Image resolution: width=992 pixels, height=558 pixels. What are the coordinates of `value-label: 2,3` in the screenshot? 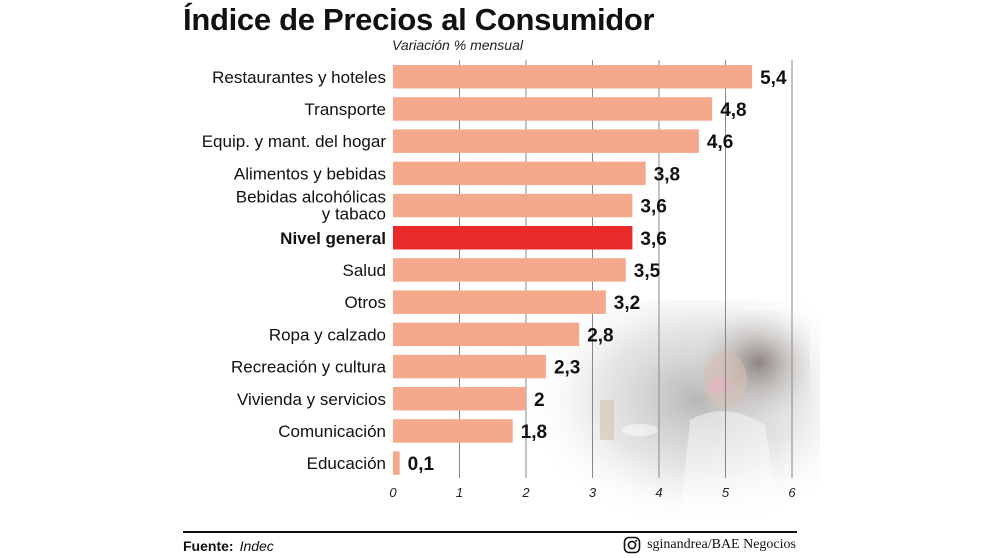 It's located at (567, 368).